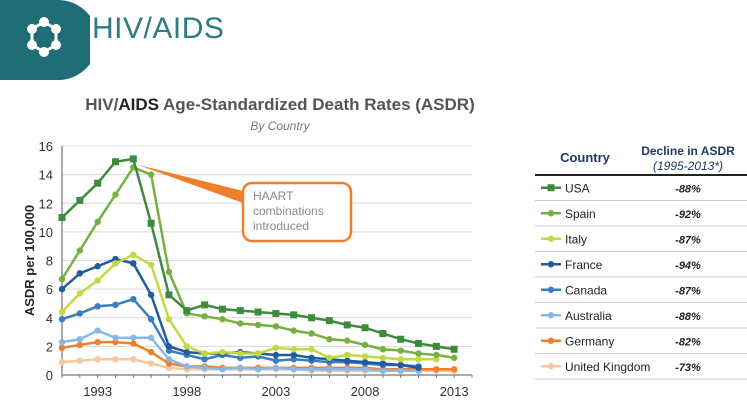 This screenshot has height=406, width=747. I want to click on x-tick-label: 2013, so click(454, 391).